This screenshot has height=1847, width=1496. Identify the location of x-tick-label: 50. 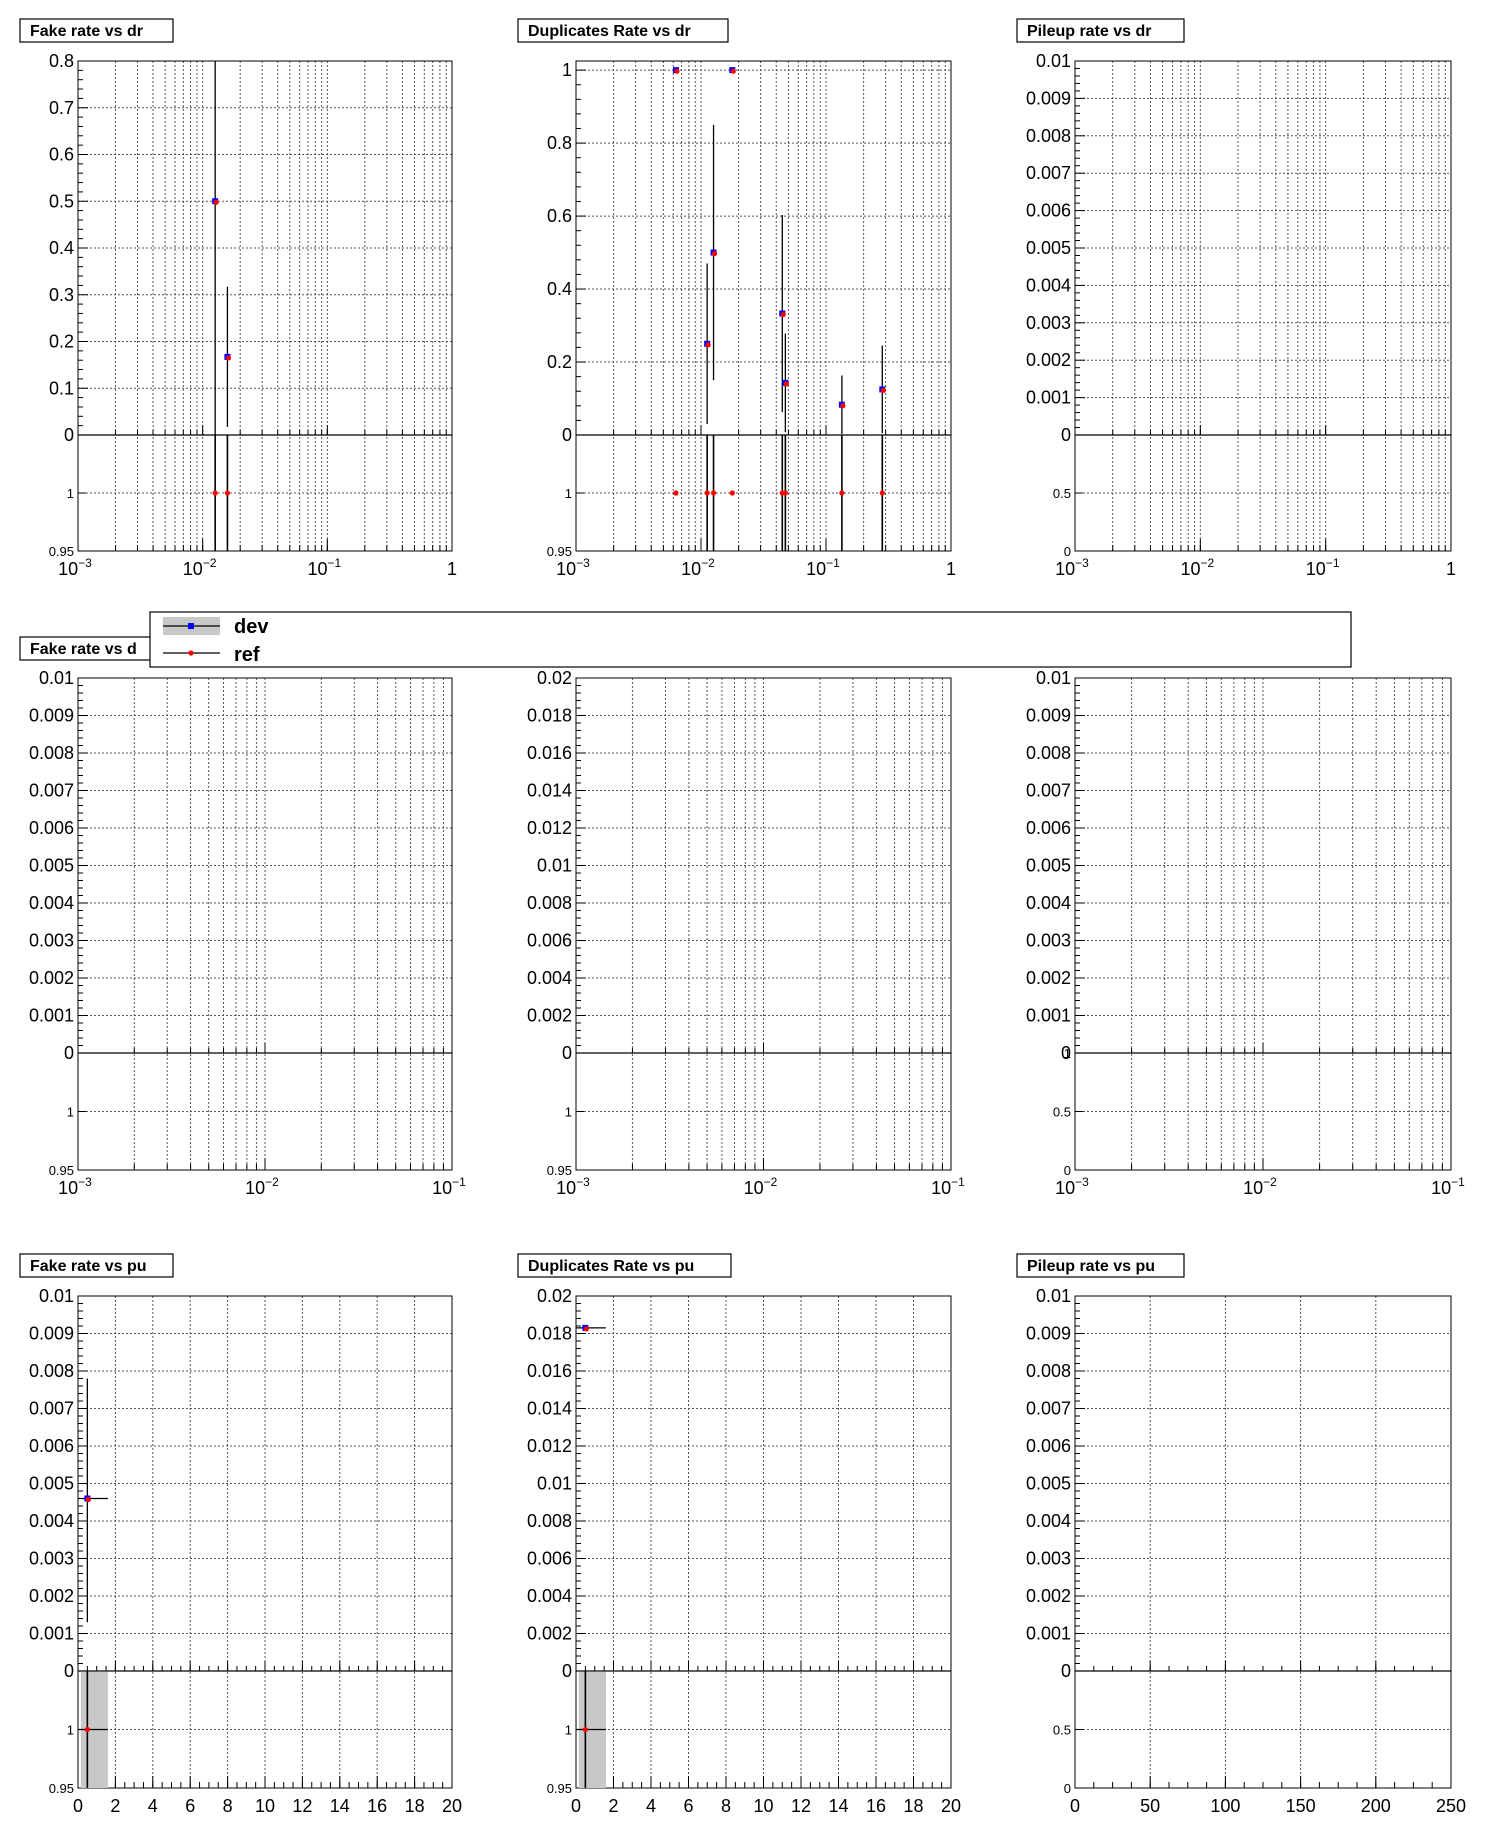
(1150, 1806).